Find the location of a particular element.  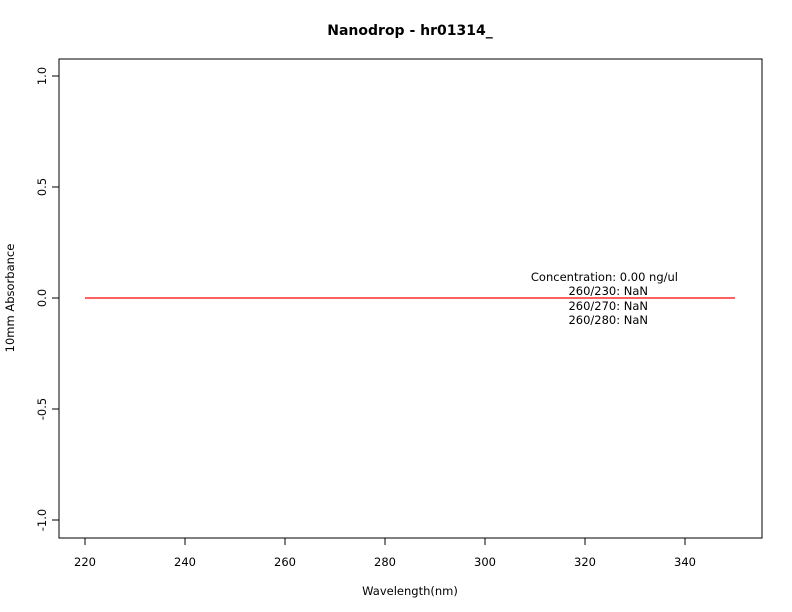

chart-title: Nanodrop - hr01314_ is located at coordinates (409, 31).